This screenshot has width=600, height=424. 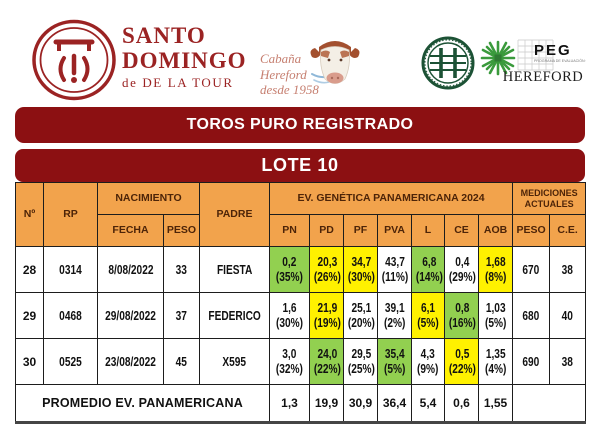 What do you see at coordinates (461, 230) in the screenshot?
I see `col-header-ce: CE` at bounding box center [461, 230].